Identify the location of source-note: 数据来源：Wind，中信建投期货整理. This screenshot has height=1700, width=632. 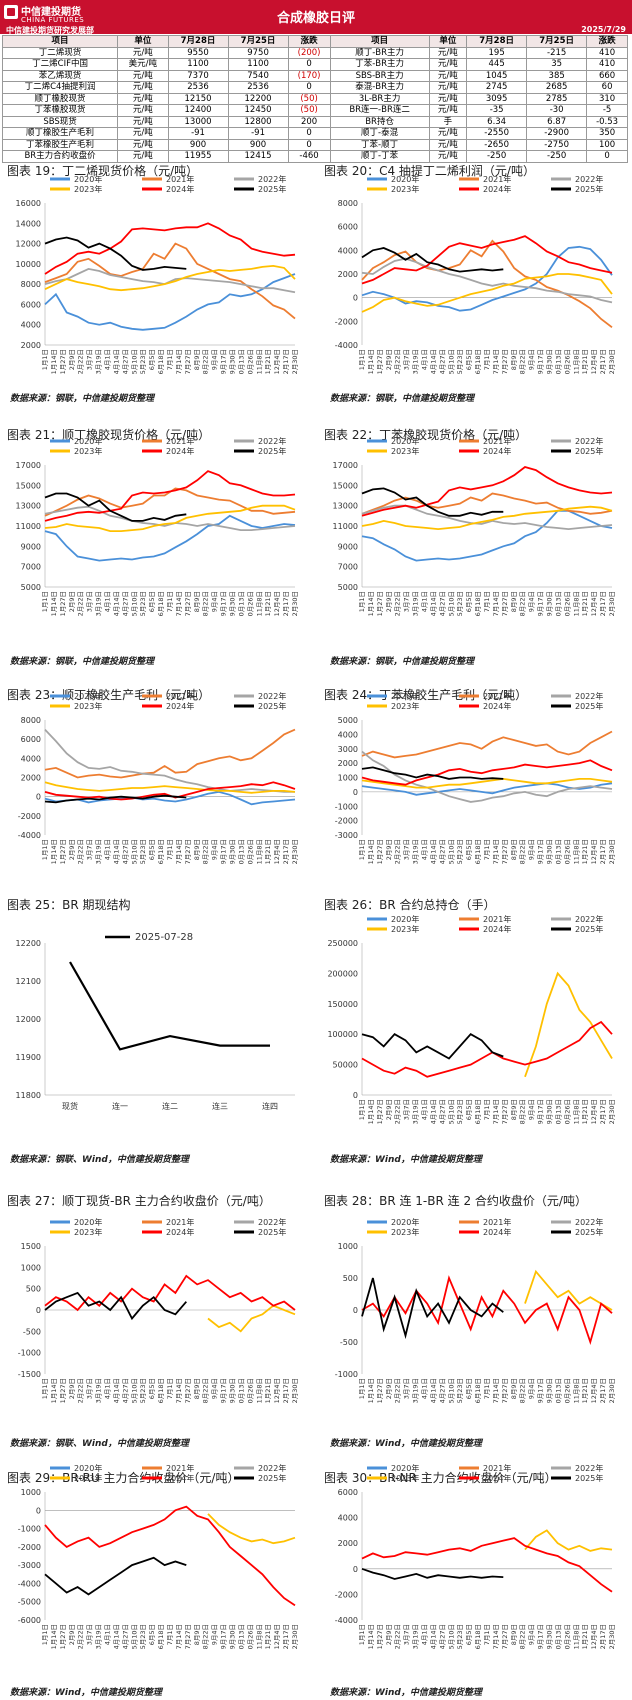
(406, 1160).